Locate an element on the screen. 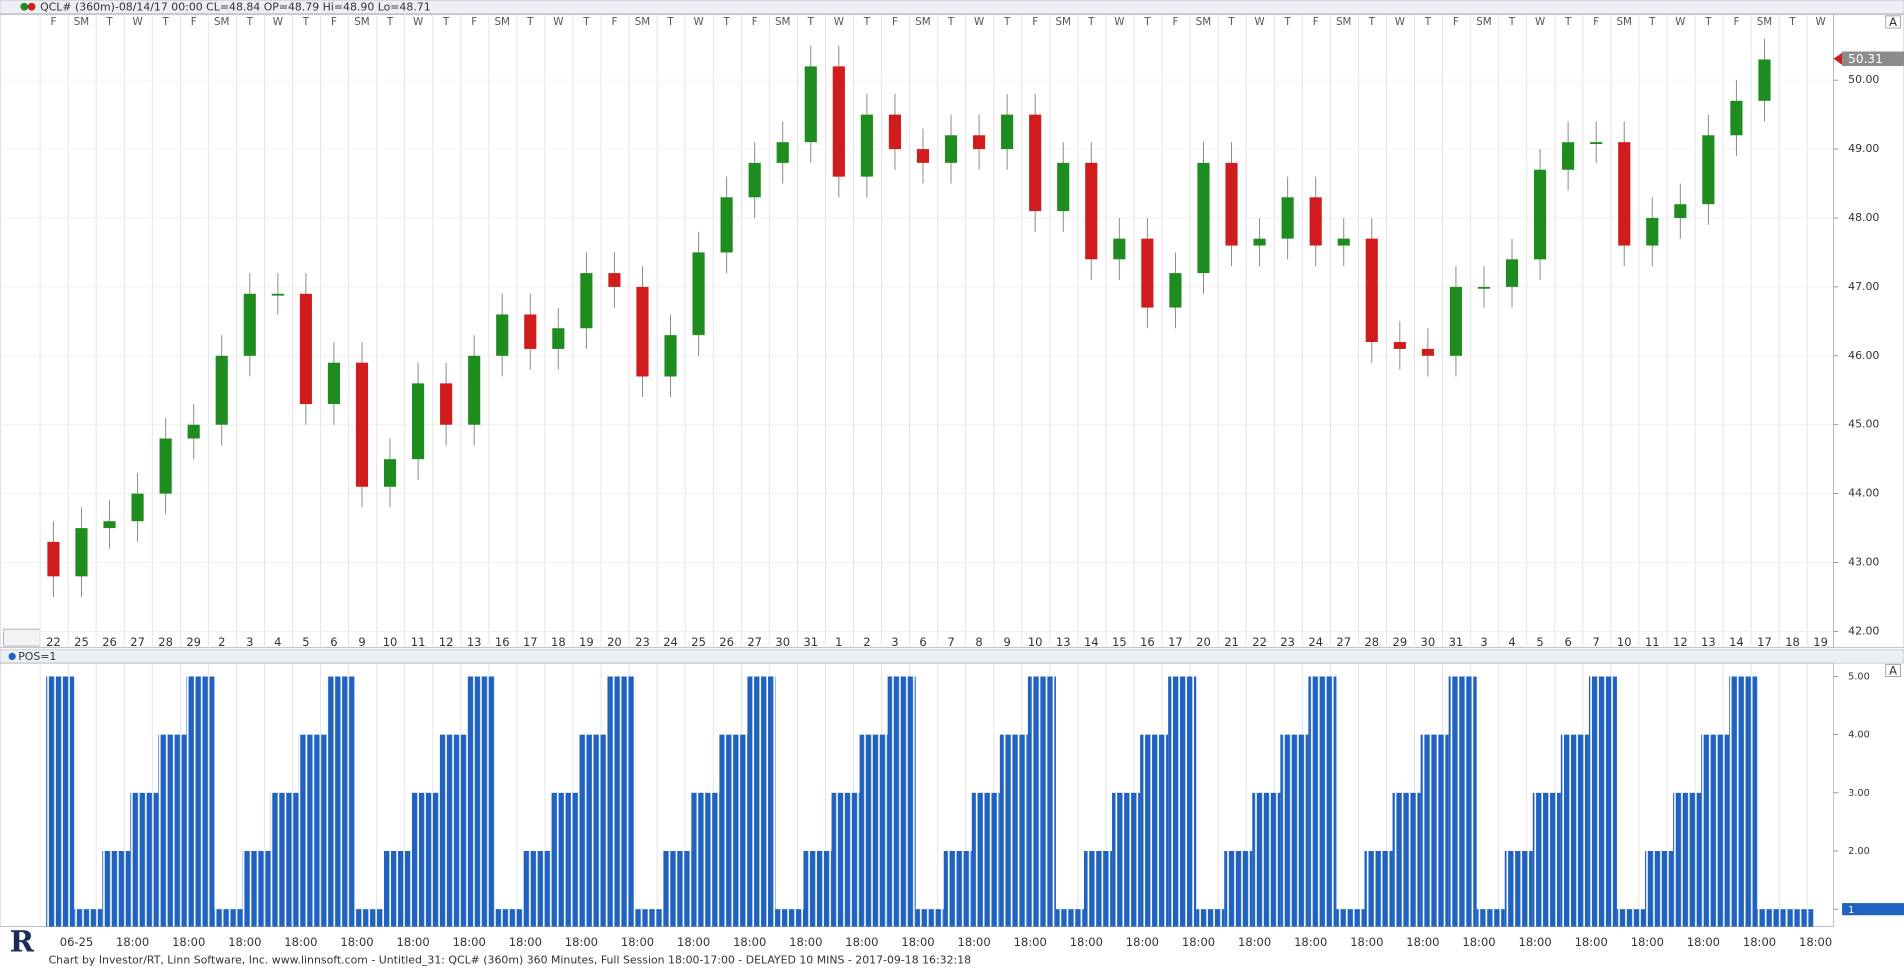 The height and width of the screenshot is (968, 1904). status-dot is located at coordinates (31, 6).